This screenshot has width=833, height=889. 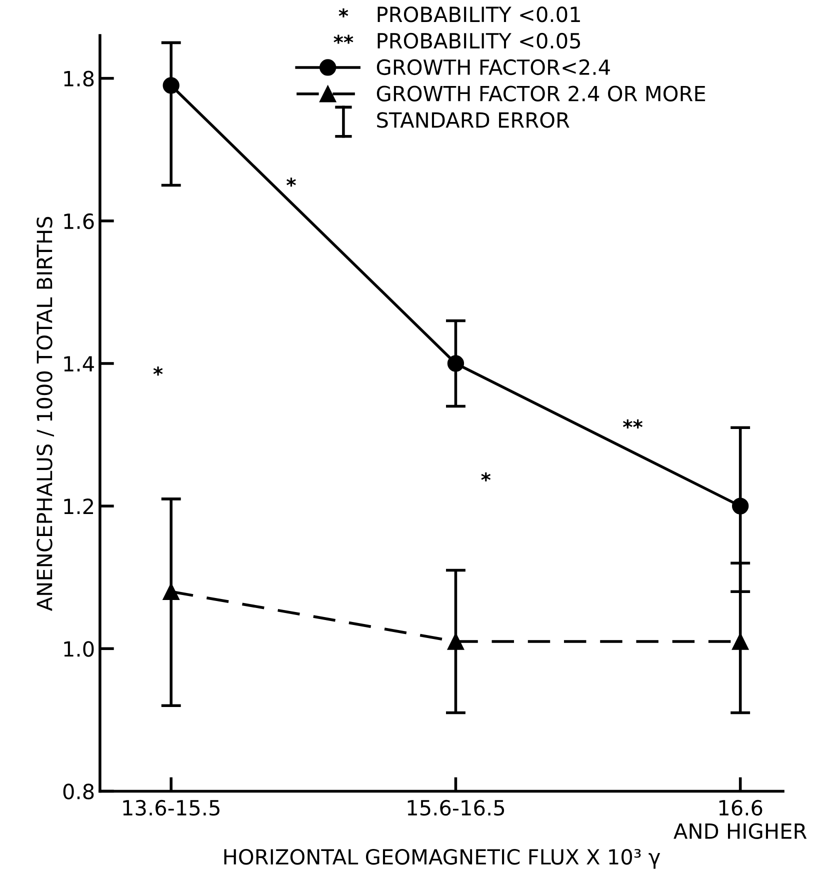 I want to click on y-axis-title: ANENCEPHALUS / 1000 TOTAL BIRTHS, so click(x=45, y=413).